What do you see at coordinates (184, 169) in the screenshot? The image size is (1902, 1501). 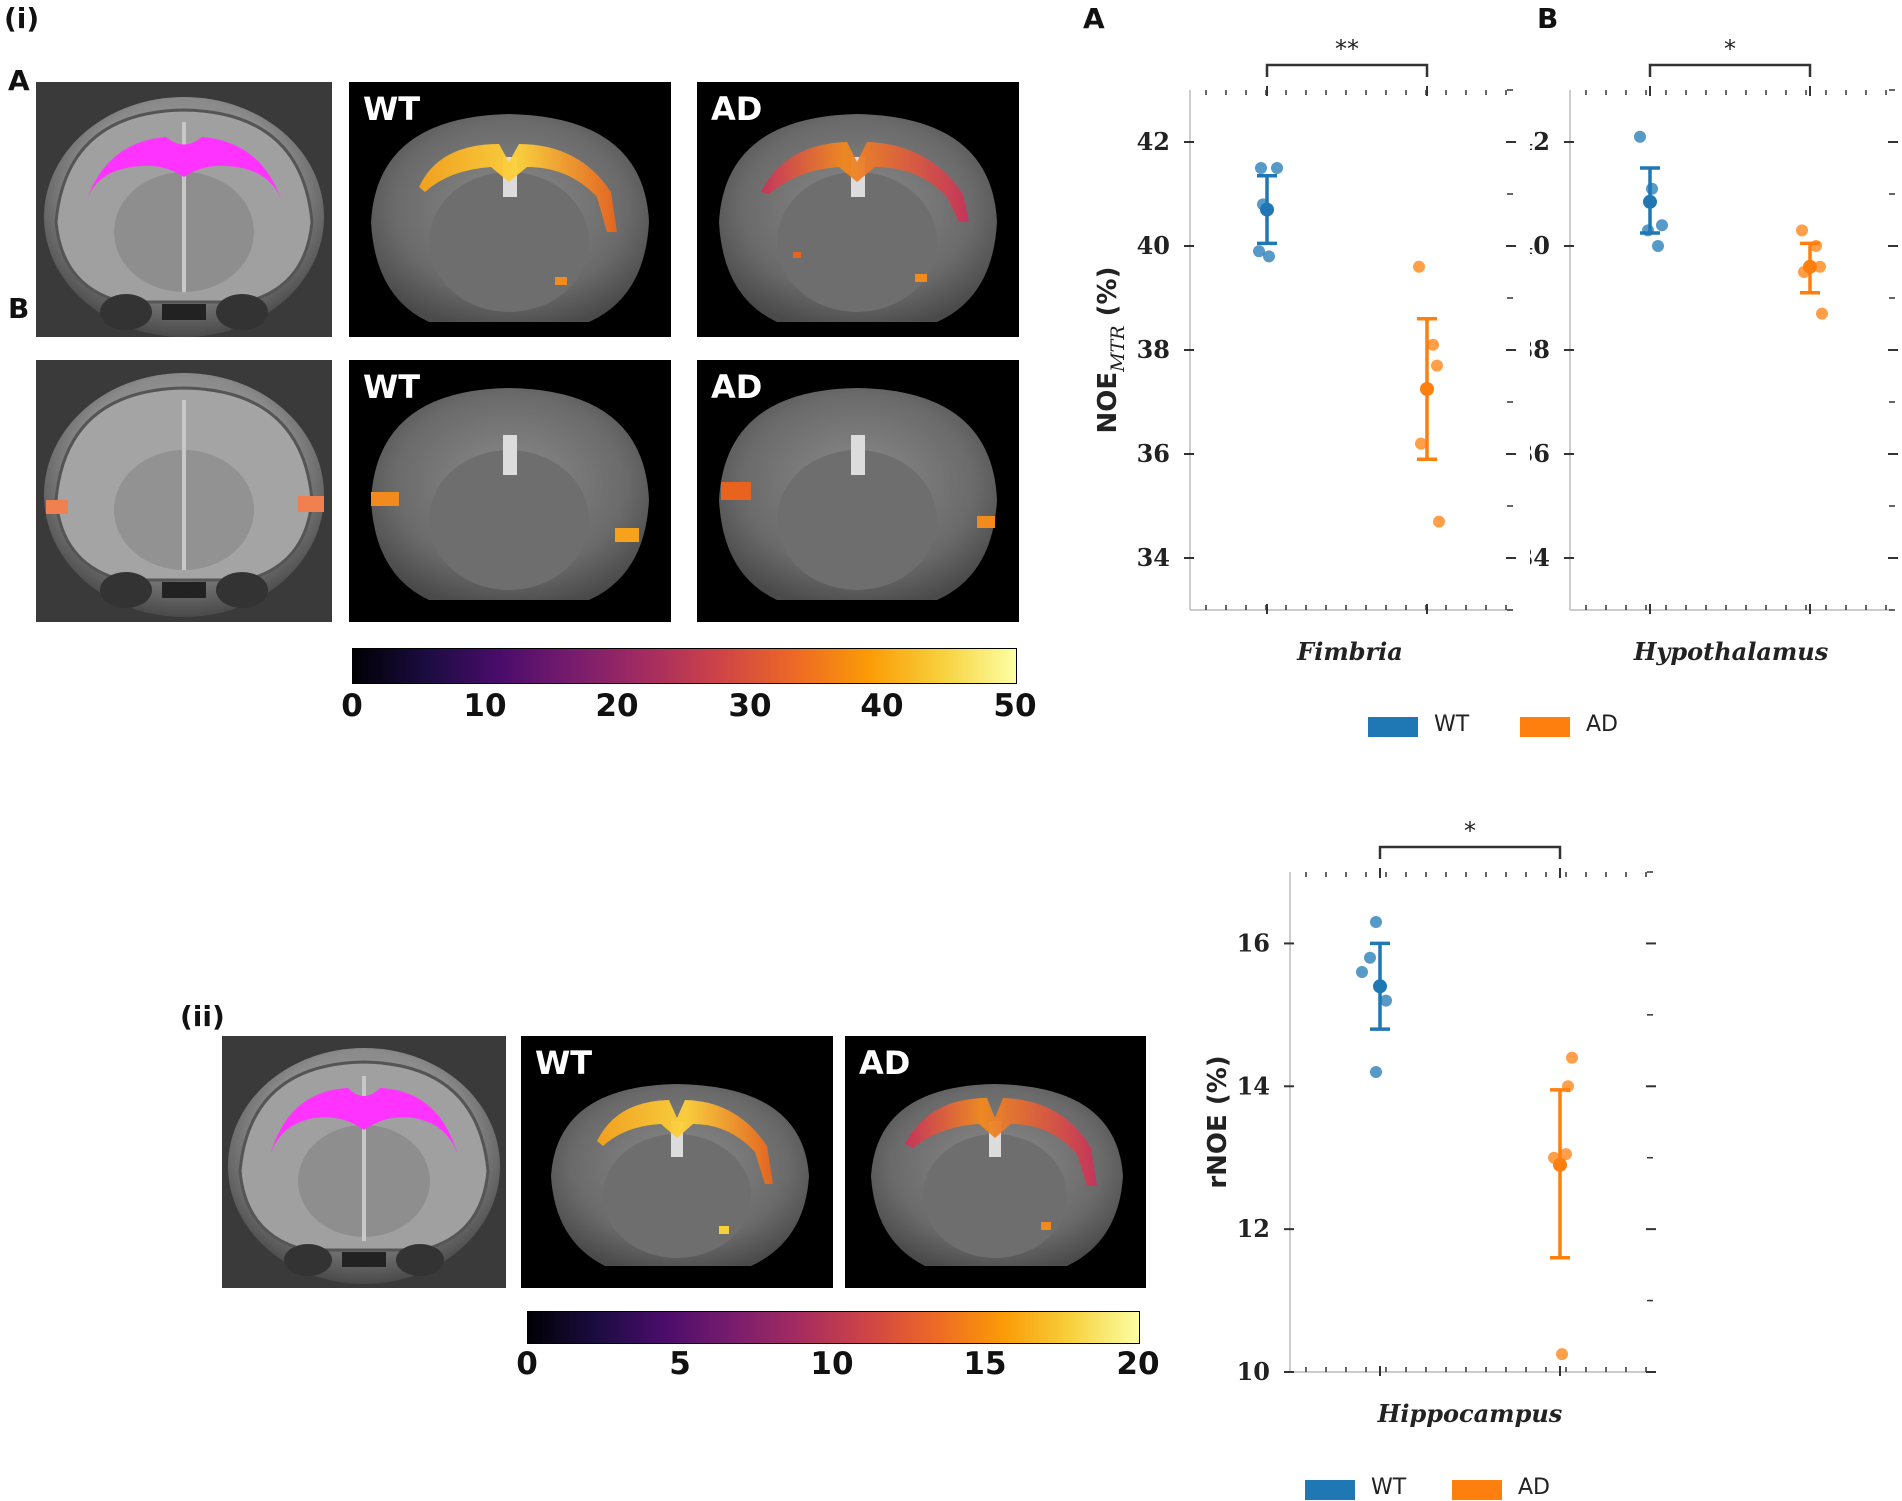 I see `roi-fimbria-magenta` at bounding box center [184, 169].